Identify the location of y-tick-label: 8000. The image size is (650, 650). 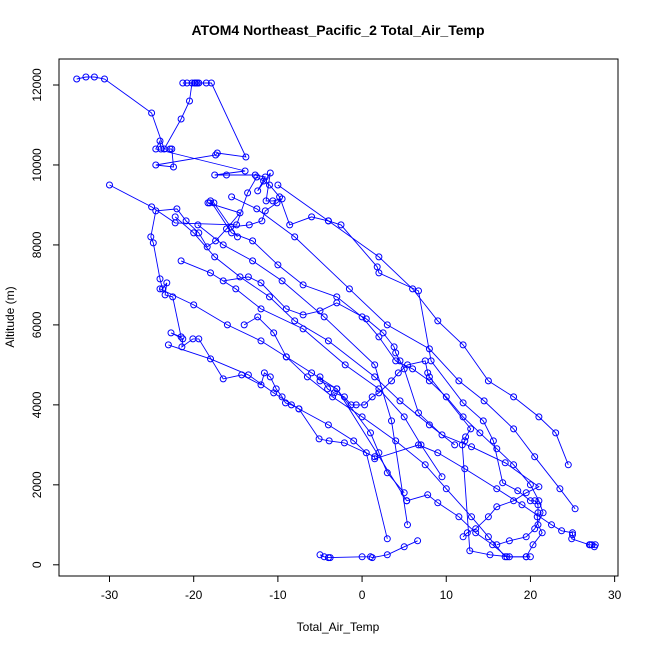
(37, 244).